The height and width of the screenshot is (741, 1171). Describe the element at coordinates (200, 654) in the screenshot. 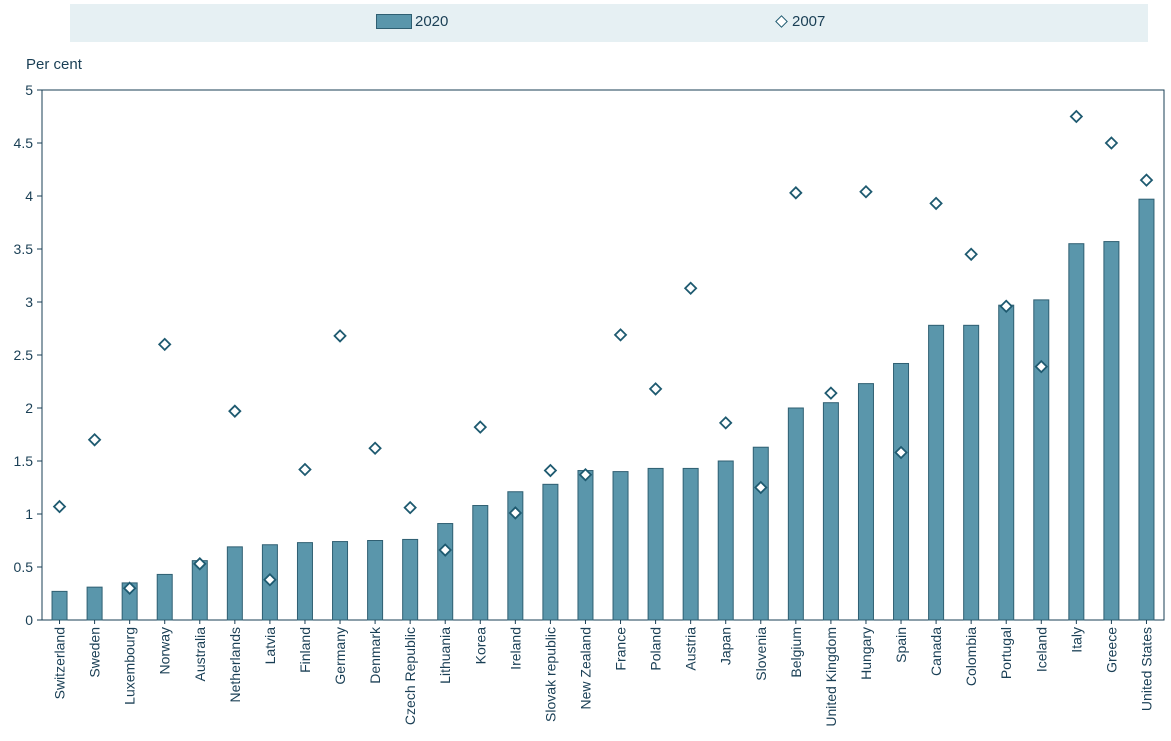

I see `x-tick-label: Australia` at that location.